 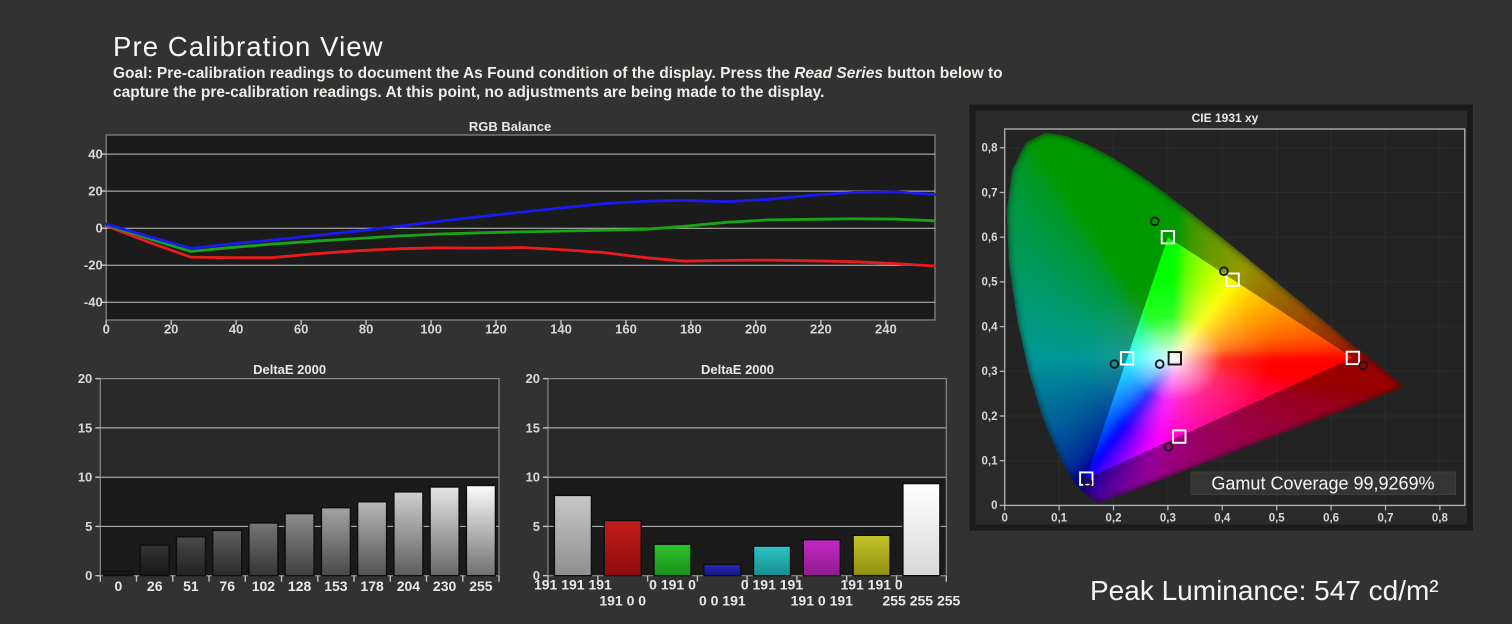 What do you see at coordinates (672, 585) in the screenshot?
I see `svg-text: 0 191 0` at bounding box center [672, 585].